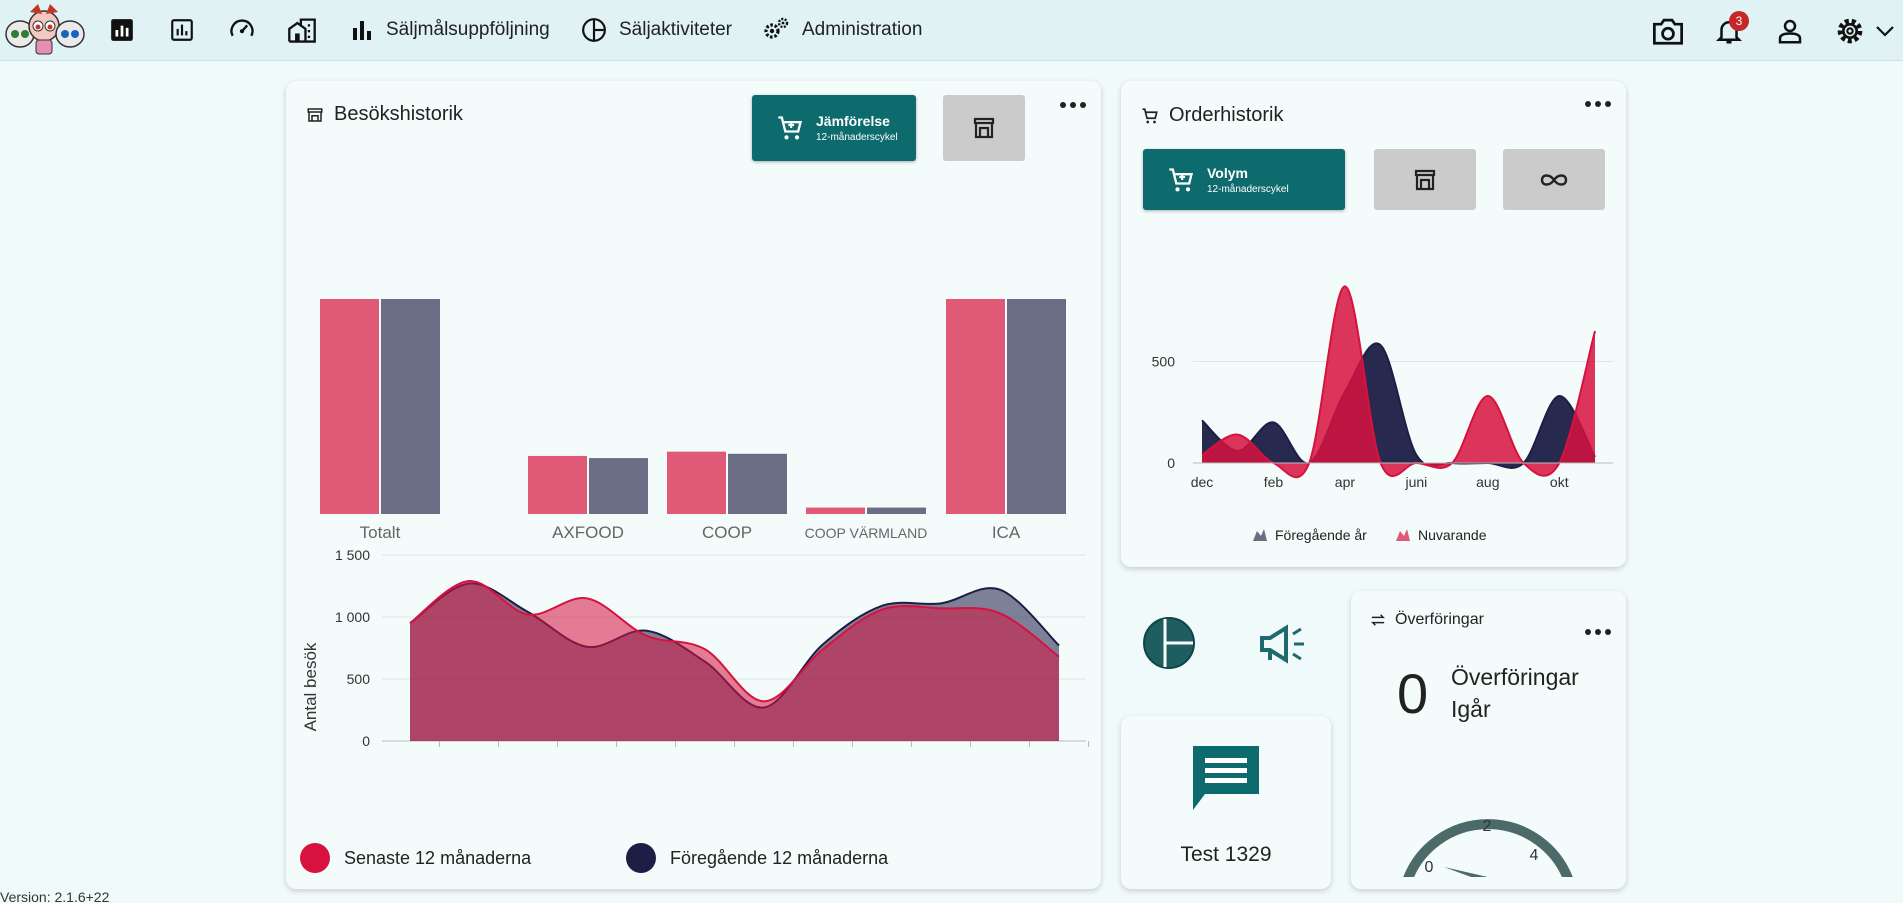 The image size is (1903, 903). Describe the element at coordinates (1466, 872) in the screenshot. I see `gauge-needle` at that location.